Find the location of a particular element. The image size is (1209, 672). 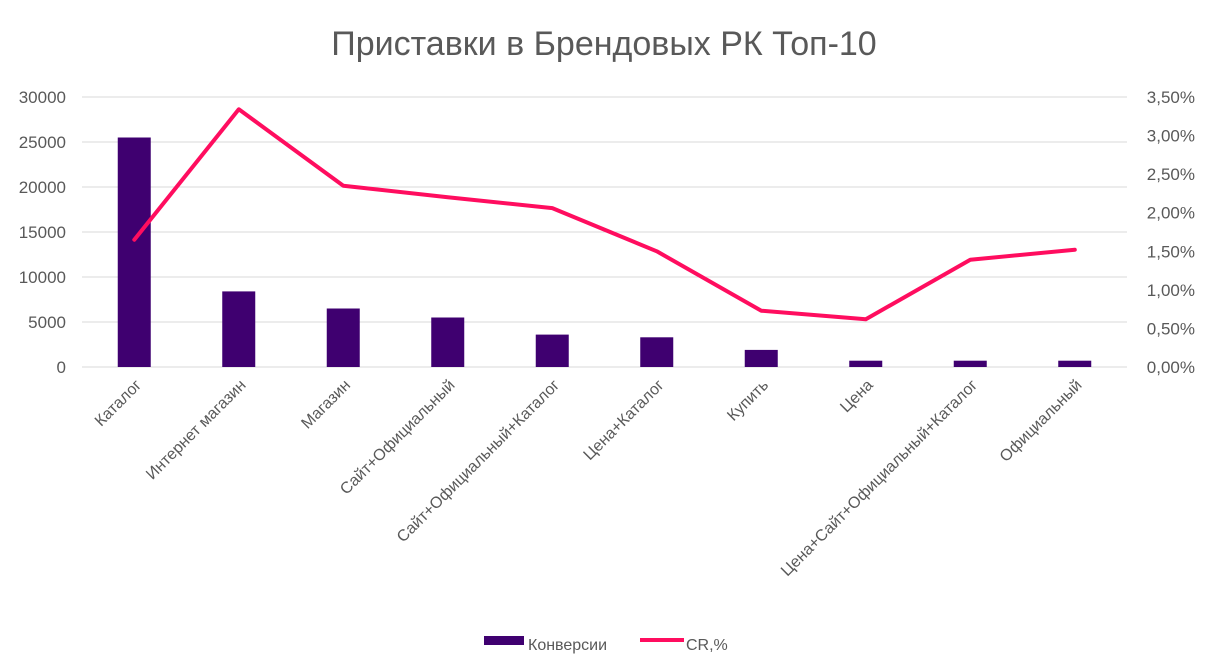

category-label: Каталог is located at coordinates (118, 403).